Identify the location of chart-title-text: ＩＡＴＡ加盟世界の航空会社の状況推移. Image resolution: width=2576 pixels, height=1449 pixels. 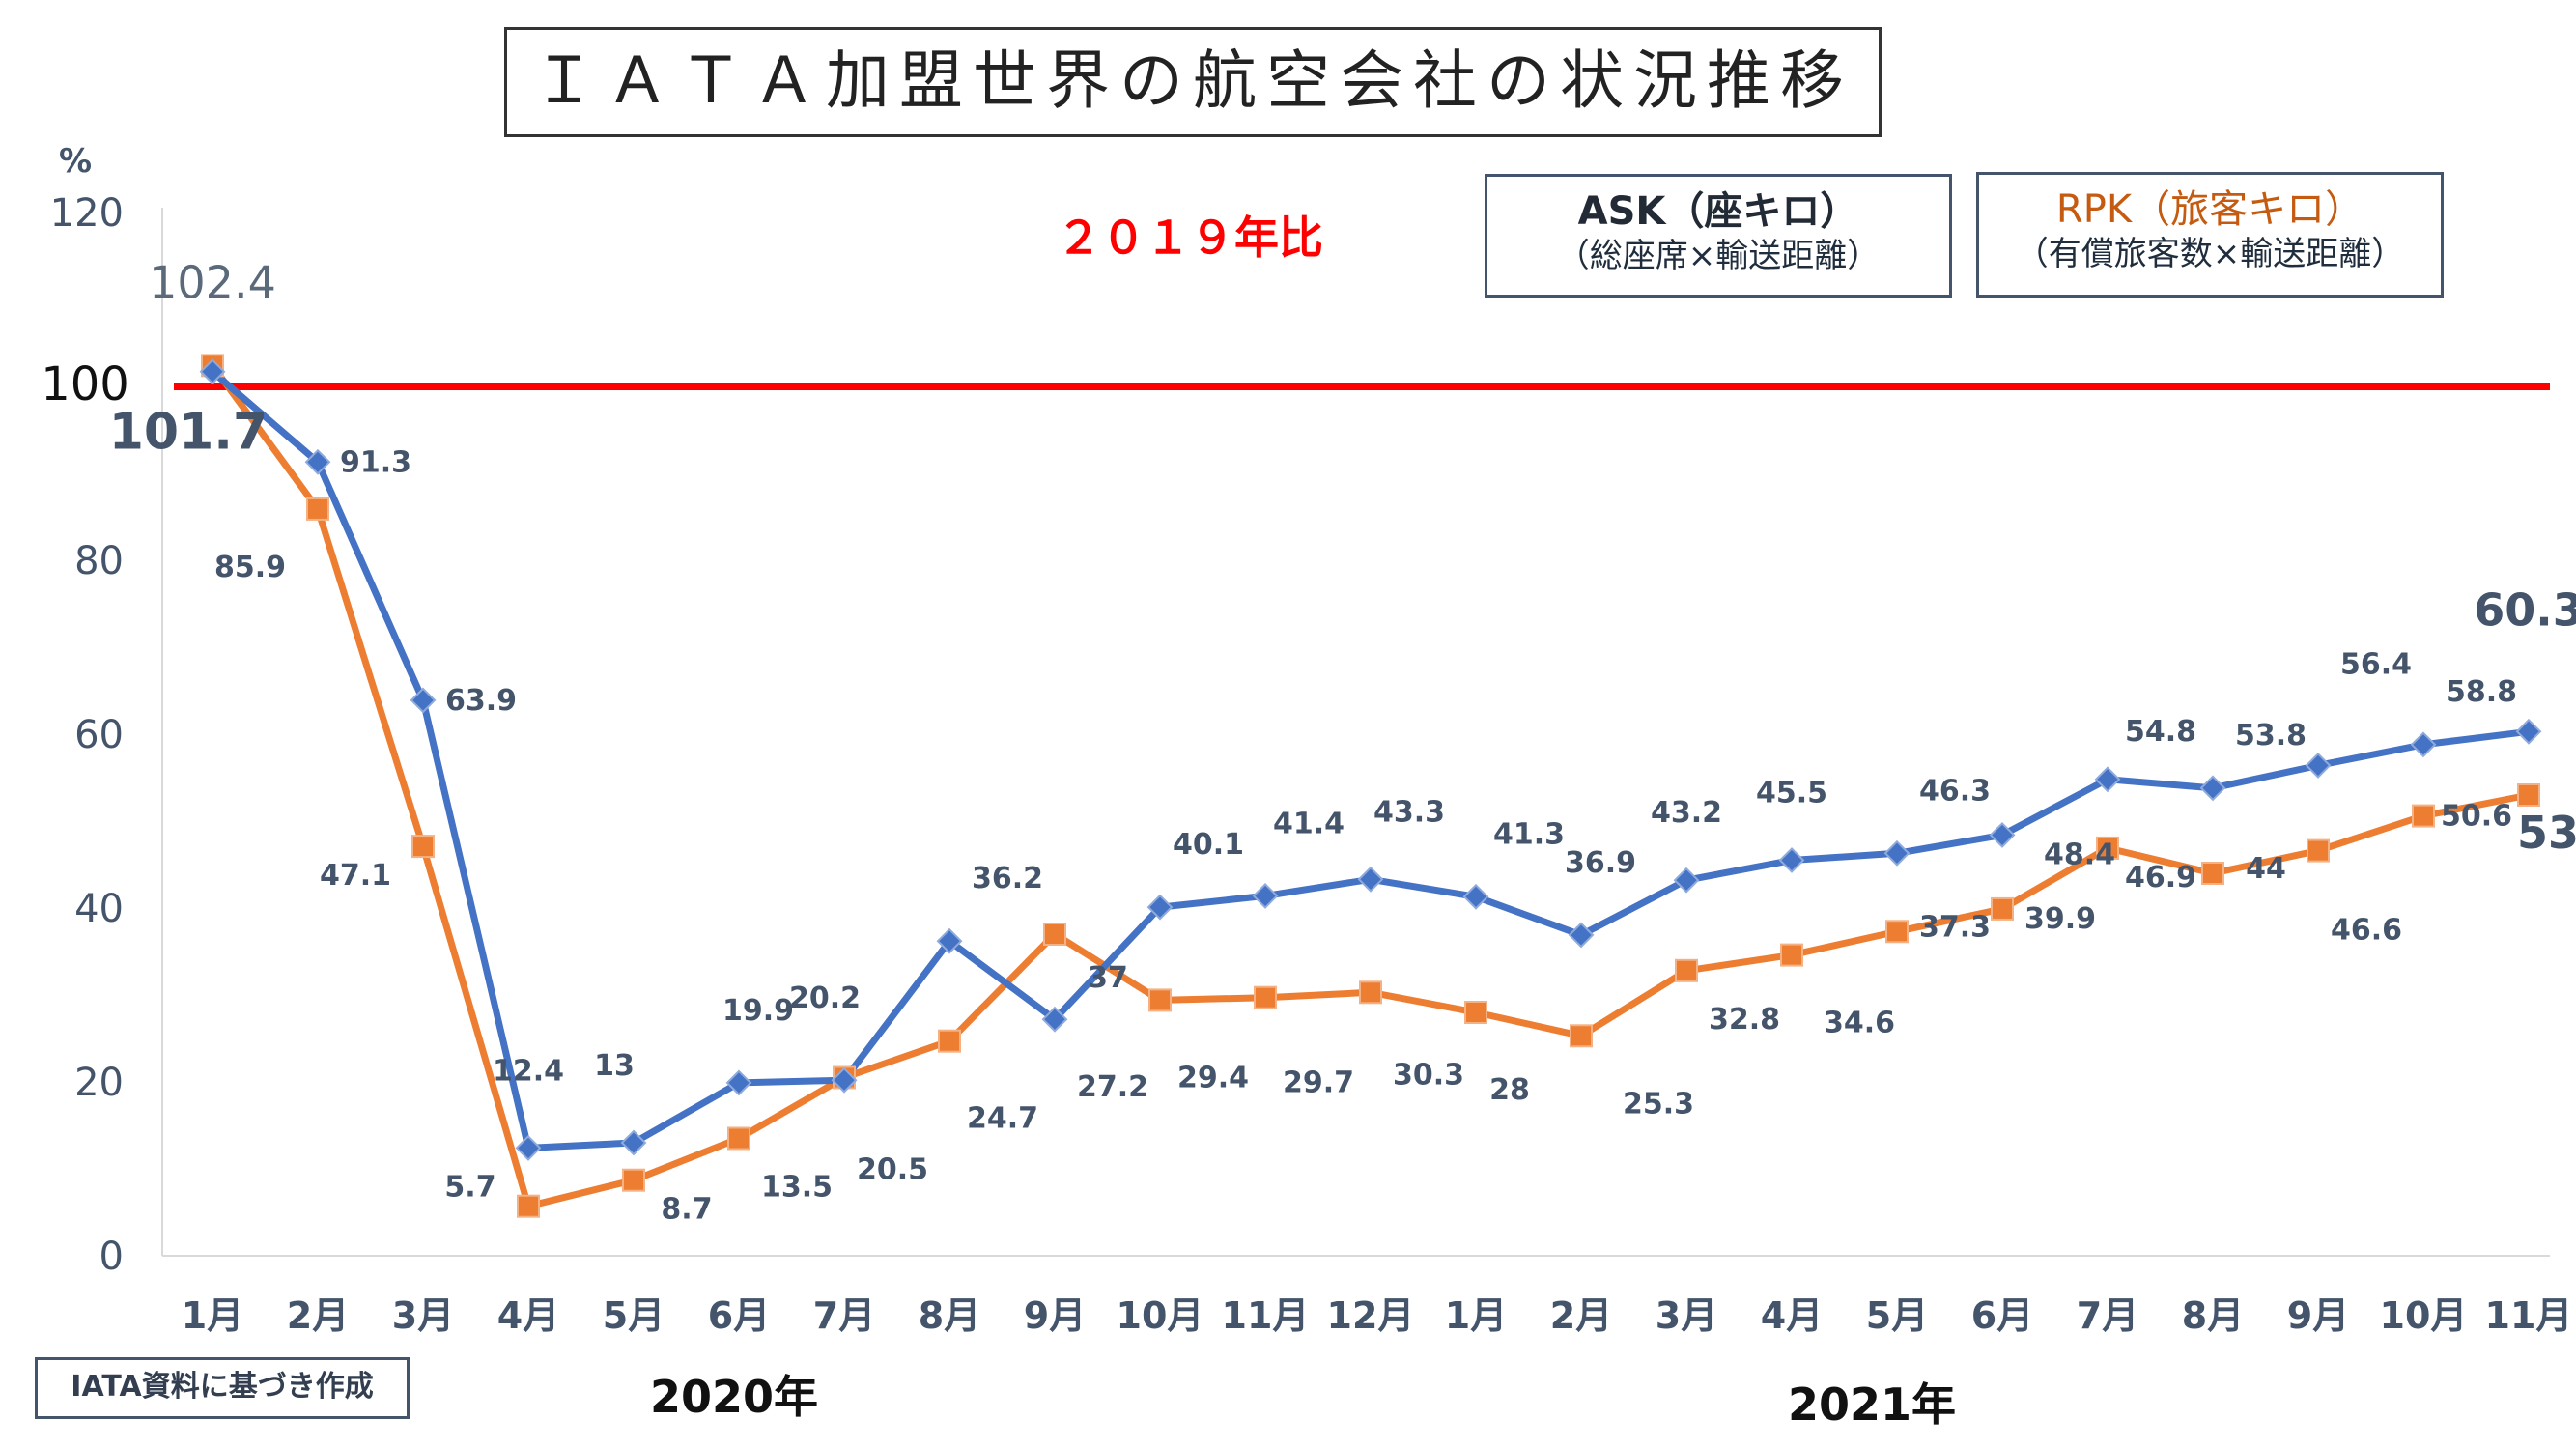
(1193, 80).